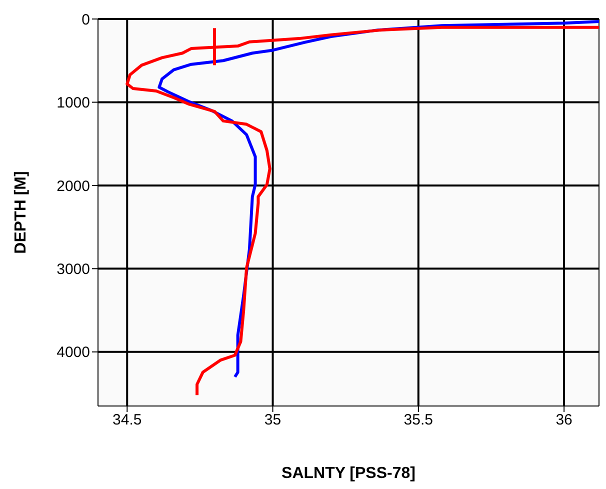 Image resolution: width=606 pixels, height=489 pixels. What do you see at coordinates (73, 103) in the screenshot?
I see `y-tick-label: 1000` at bounding box center [73, 103].